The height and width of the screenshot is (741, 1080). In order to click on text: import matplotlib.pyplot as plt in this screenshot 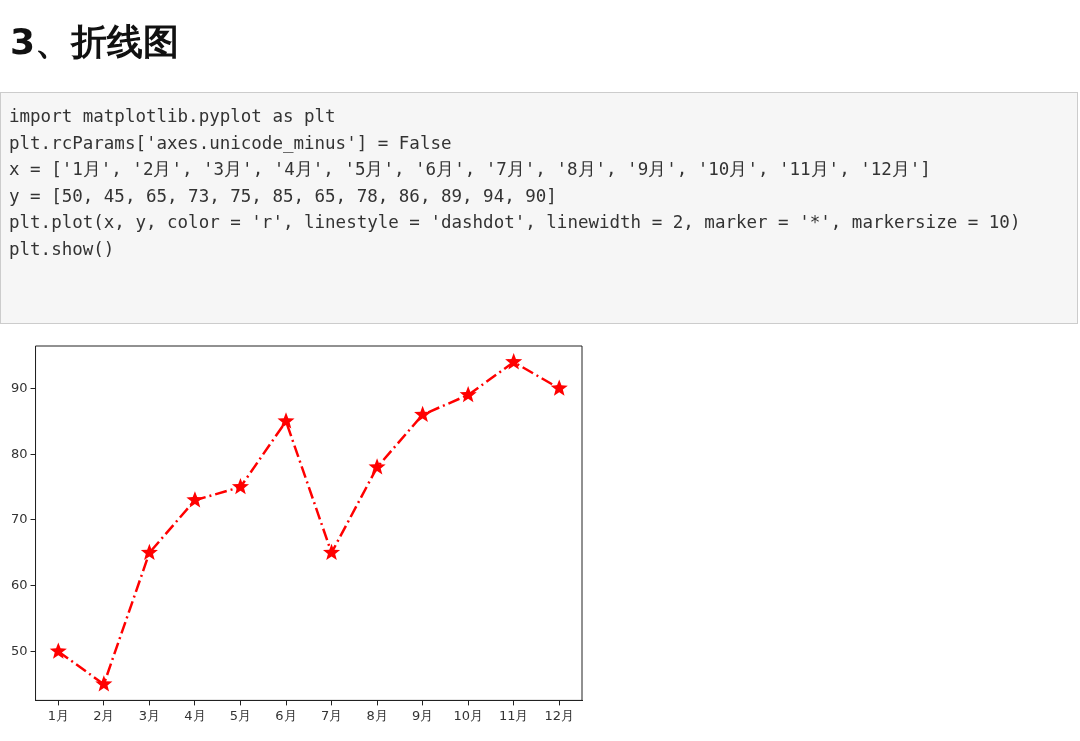, I will do `click(173, 116)`.